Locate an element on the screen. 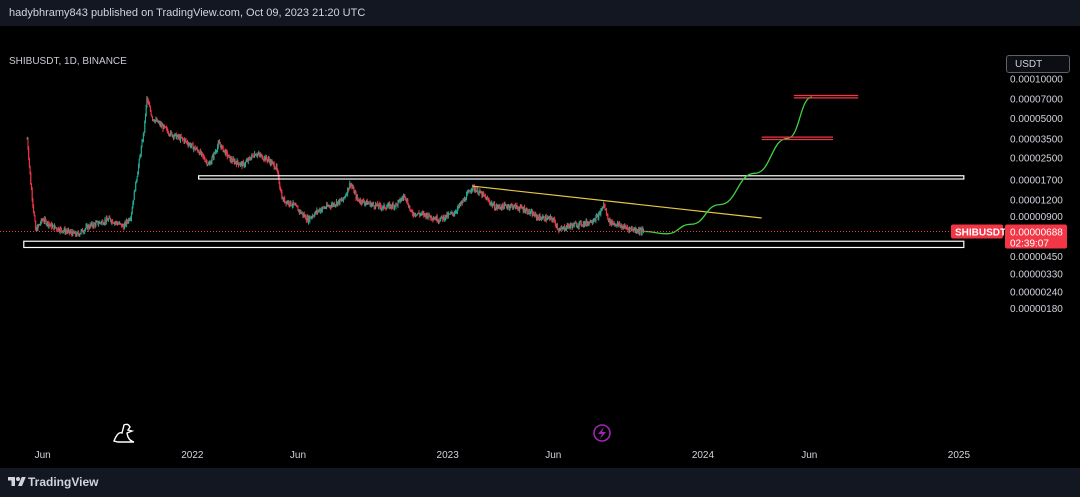  y-tick-label: 0.00001700 is located at coordinates (1036, 181).